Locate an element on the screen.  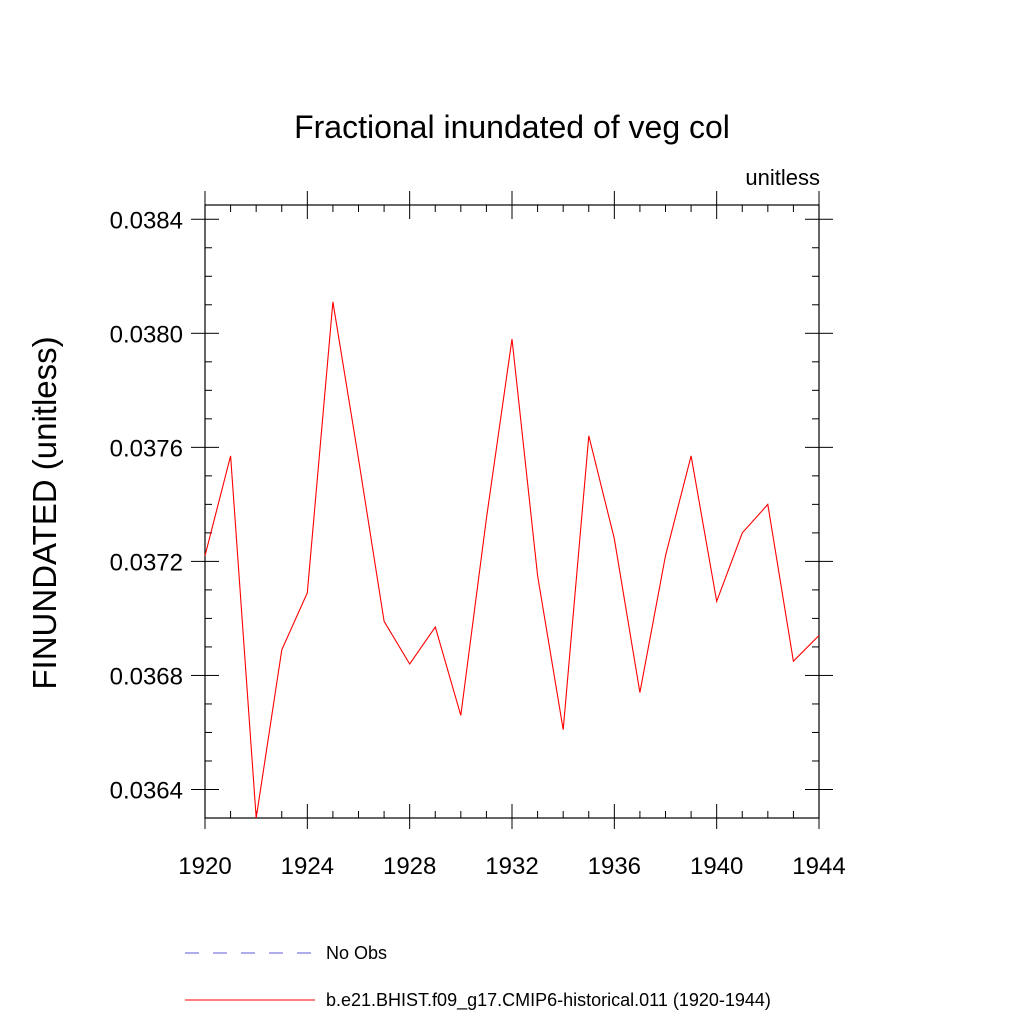
x-tick-label: 1944 is located at coordinates (818, 866).